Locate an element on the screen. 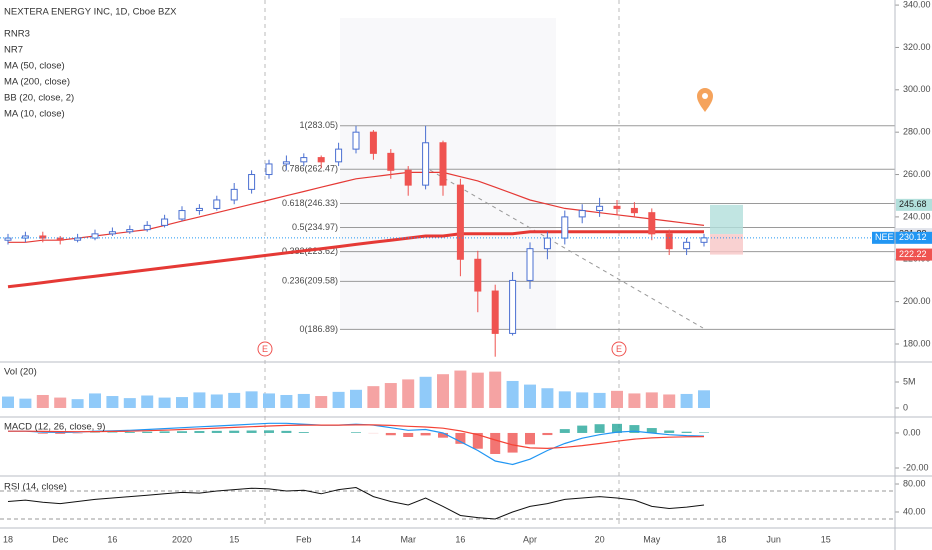  y-tick-label: 180.00 is located at coordinates (917, 343).